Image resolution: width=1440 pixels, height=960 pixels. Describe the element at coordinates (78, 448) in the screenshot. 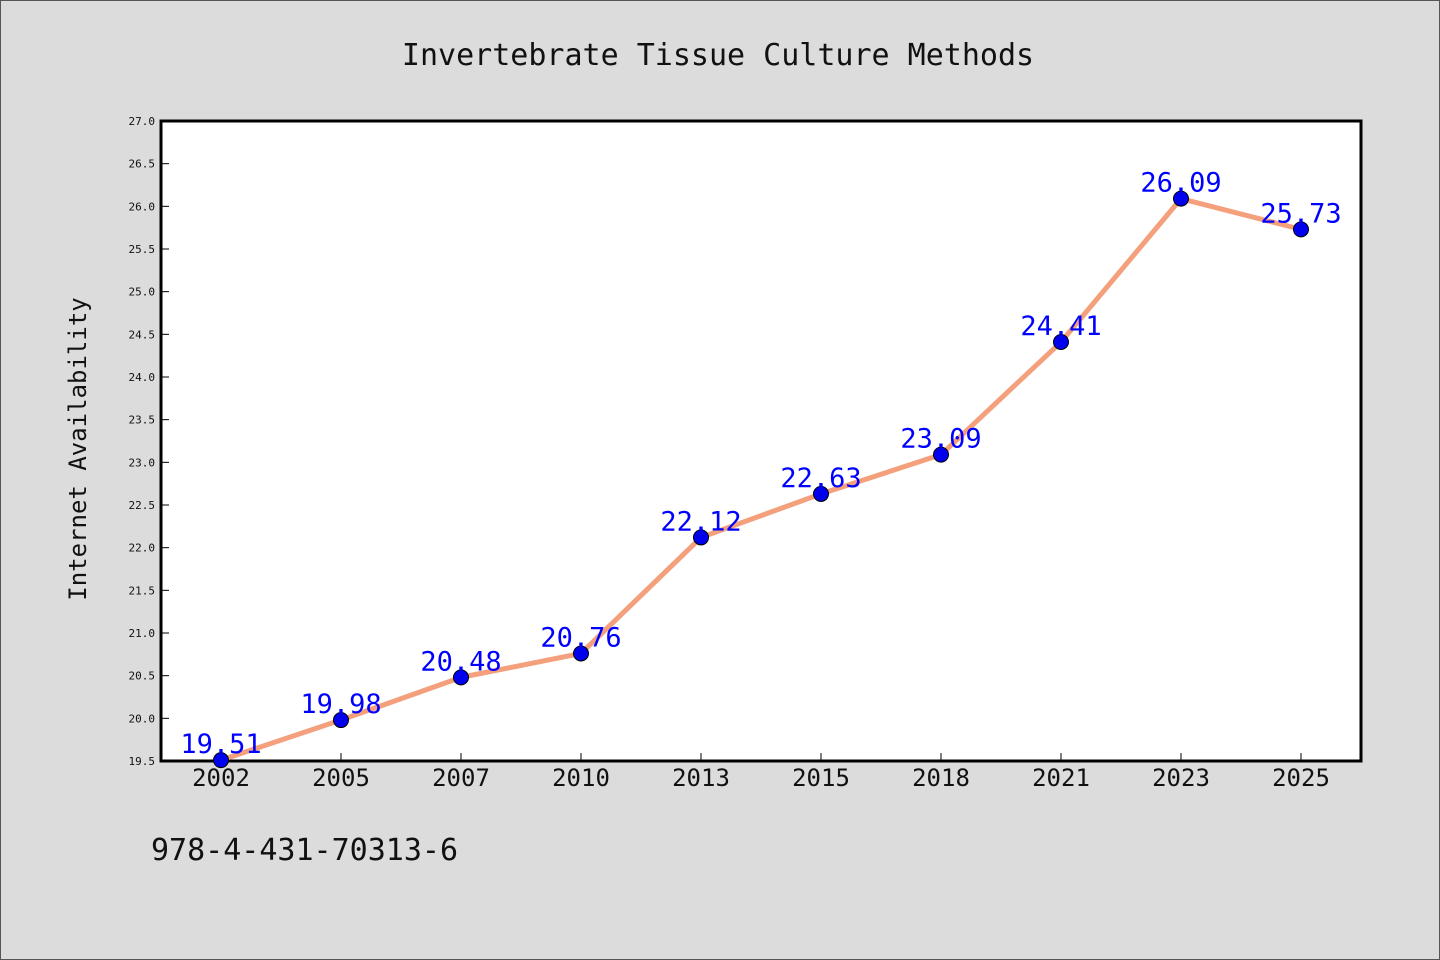

I see `y-axis-label: Internet Availability` at that location.